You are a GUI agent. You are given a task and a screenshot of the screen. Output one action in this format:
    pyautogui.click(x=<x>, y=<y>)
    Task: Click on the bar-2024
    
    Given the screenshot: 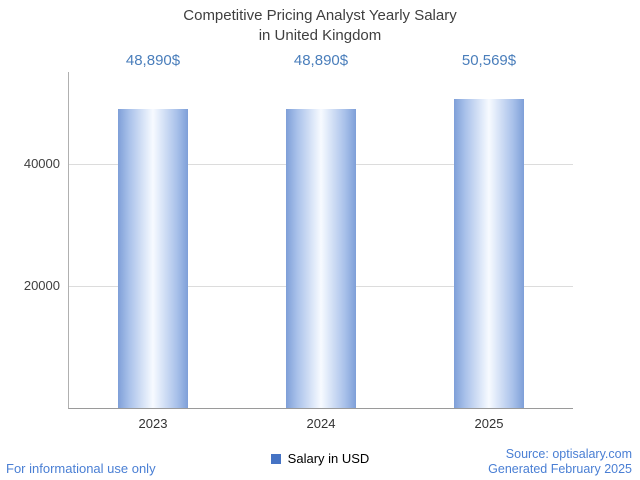 What is the action you would take?
    pyautogui.click(x=321, y=258)
    